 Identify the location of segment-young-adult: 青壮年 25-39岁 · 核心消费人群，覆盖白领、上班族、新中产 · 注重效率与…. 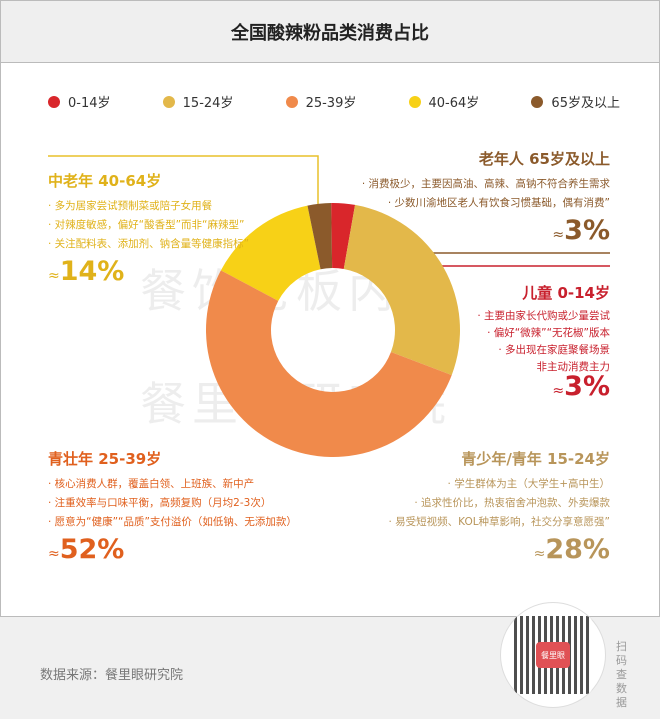
(172, 507).